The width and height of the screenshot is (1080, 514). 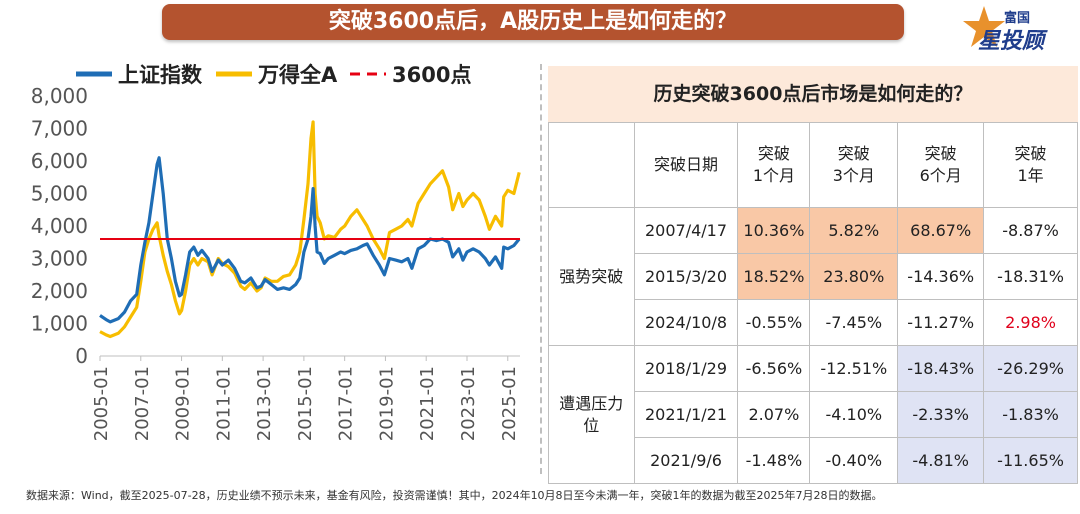 What do you see at coordinates (59, 129) in the screenshot?
I see `y-tick-label: 7,000` at bounding box center [59, 129].